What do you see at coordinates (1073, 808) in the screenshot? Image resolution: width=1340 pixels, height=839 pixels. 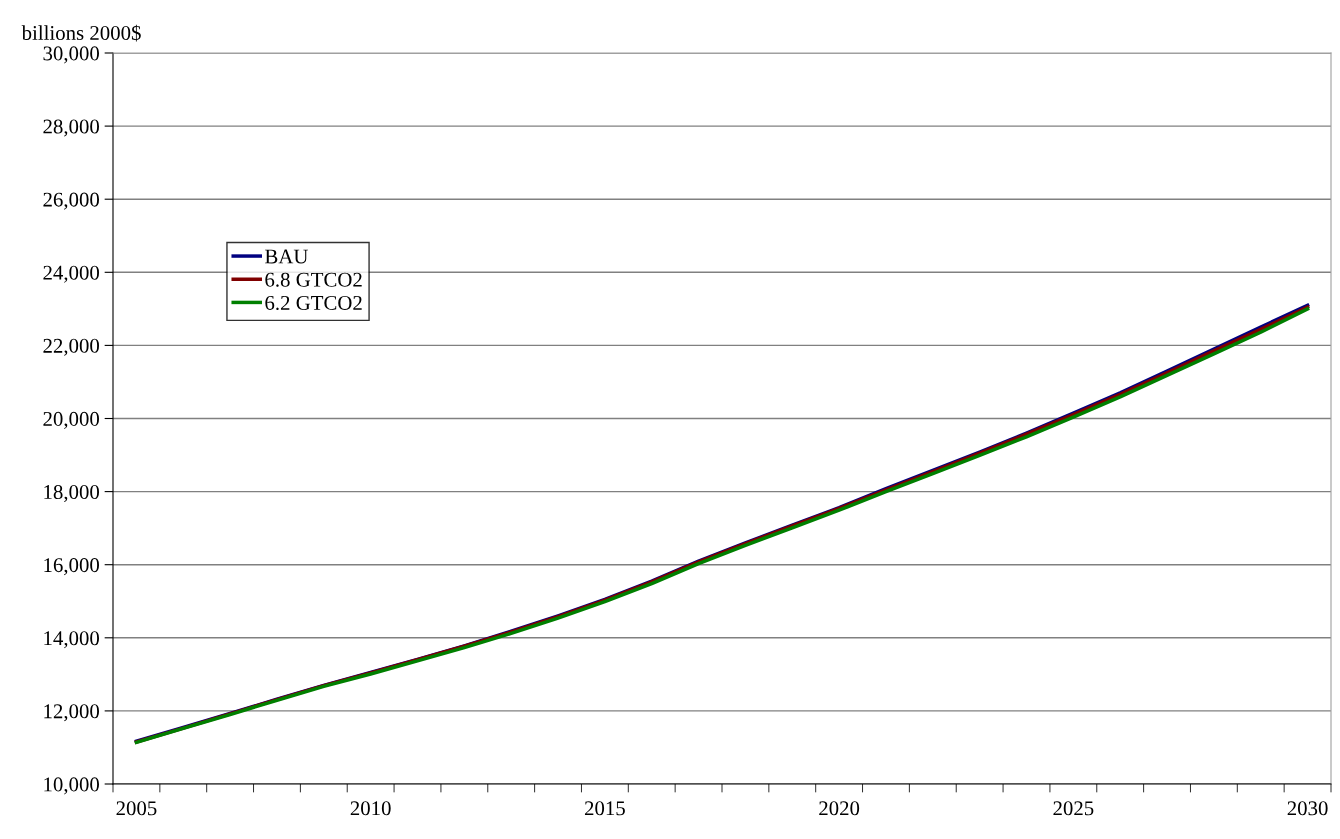 I see `x-tick-label: 2025` at bounding box center [1073, 808].